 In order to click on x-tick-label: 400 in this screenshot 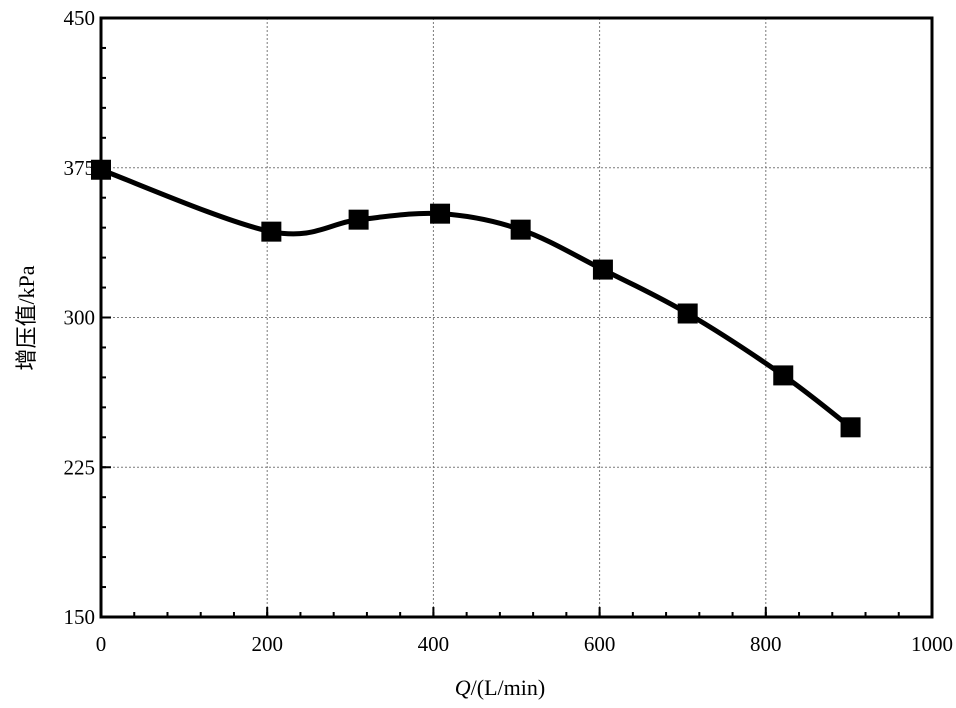, I will do `click(434, 644)`.